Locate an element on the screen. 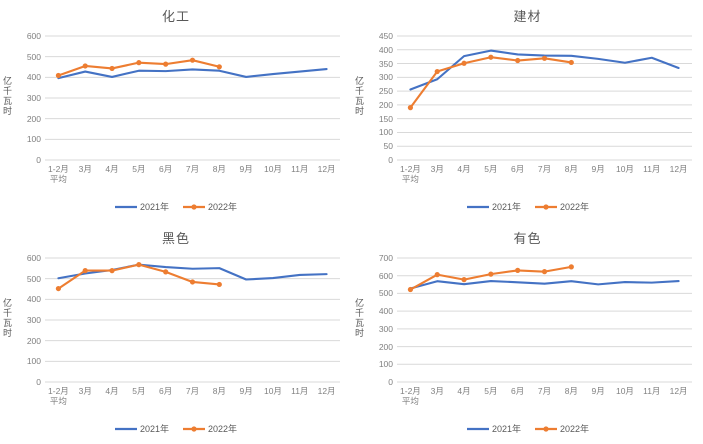  x-axis-tick-label: 8月 is located at coordinates (219, 391).